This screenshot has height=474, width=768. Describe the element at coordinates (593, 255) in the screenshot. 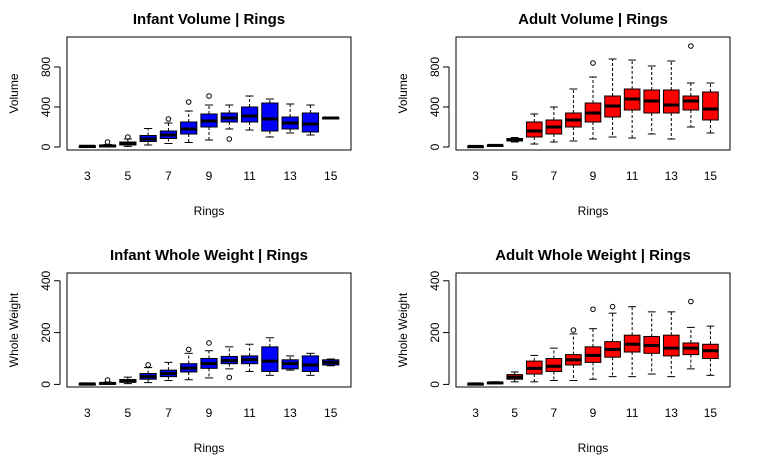

I see `chart-title: Adult Whole Weight | Rings` at that location.